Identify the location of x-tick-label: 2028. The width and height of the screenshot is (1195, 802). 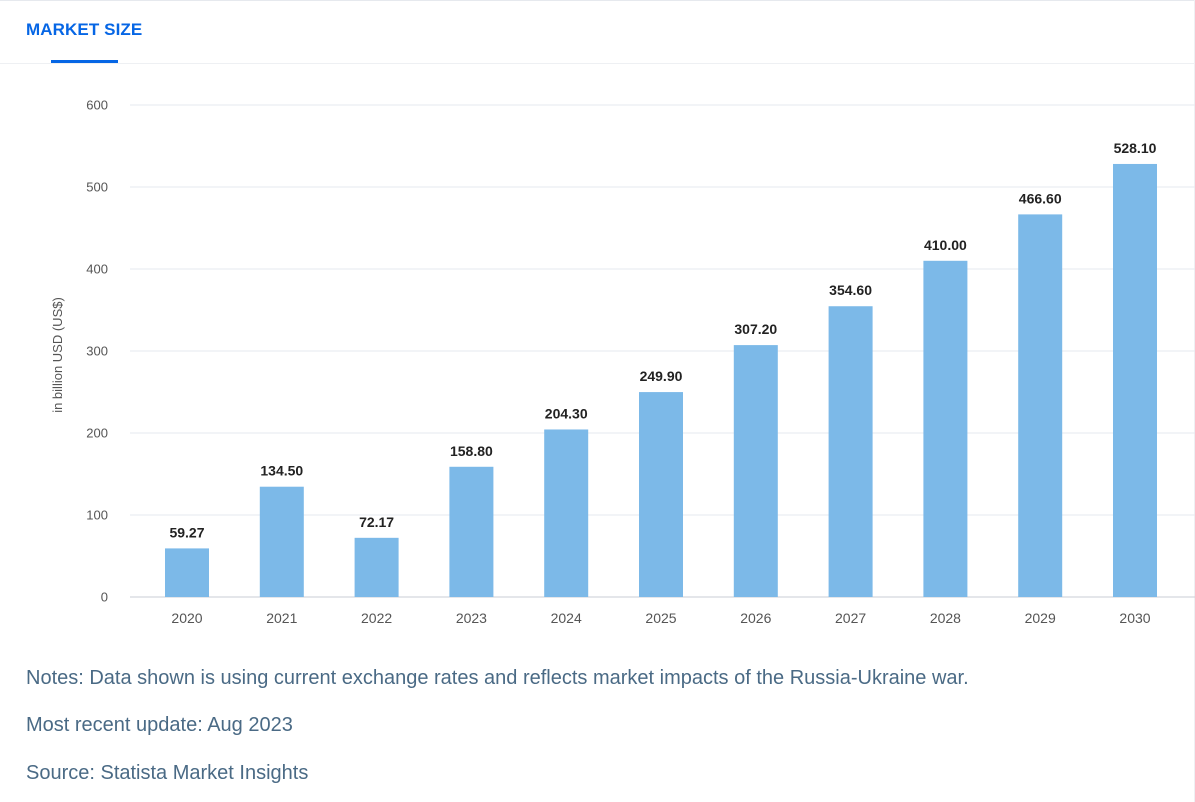
(945, 618).